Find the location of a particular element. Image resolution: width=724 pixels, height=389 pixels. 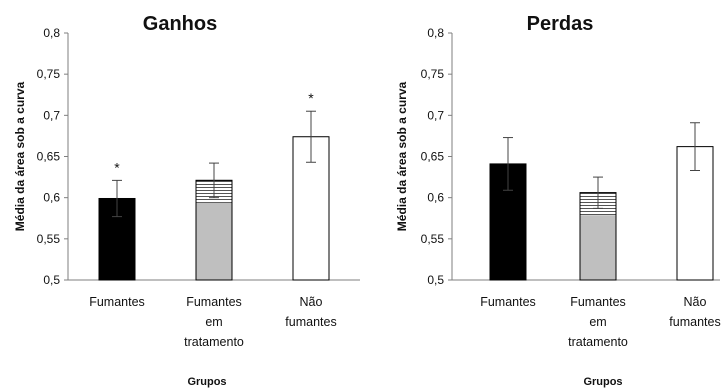

chart-title: Perdas is located at coordinates (560, 24).